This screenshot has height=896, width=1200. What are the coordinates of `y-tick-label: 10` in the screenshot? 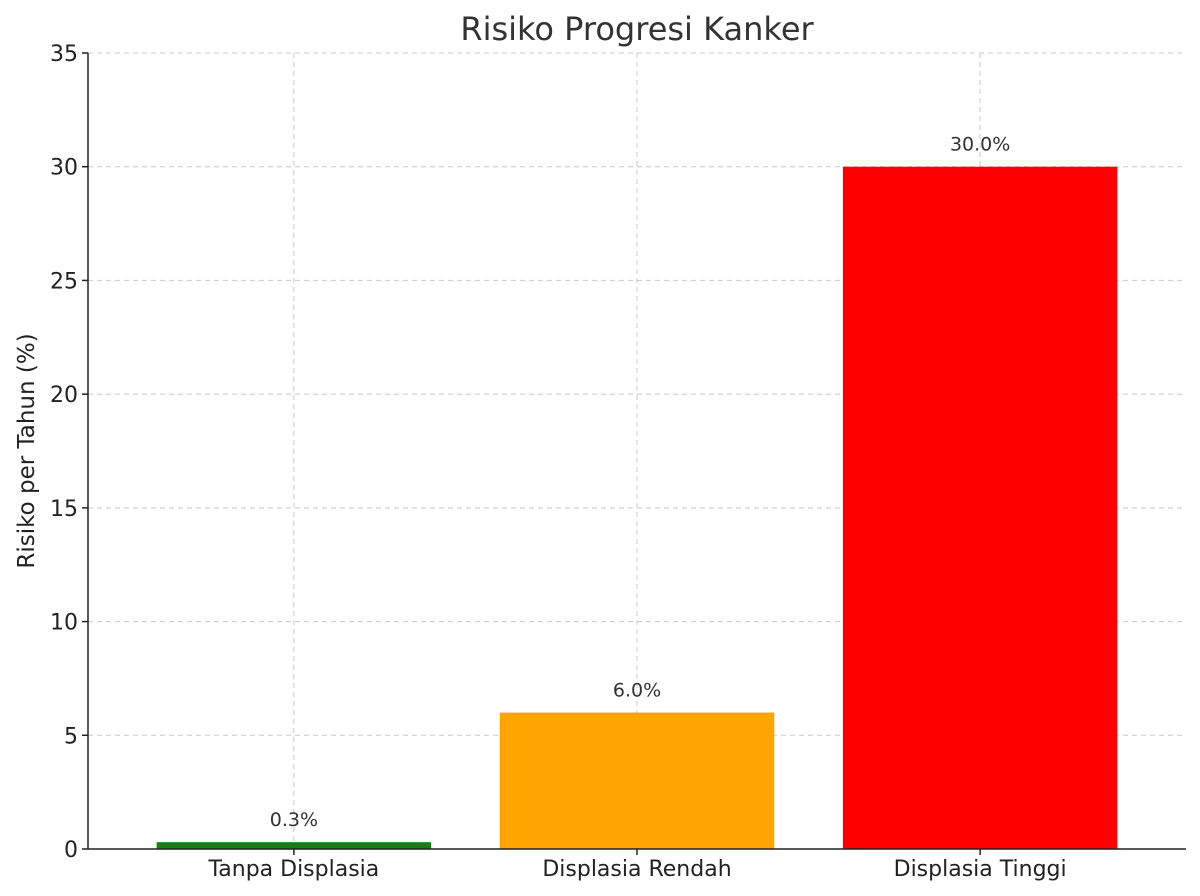 It's located at (64, 623).